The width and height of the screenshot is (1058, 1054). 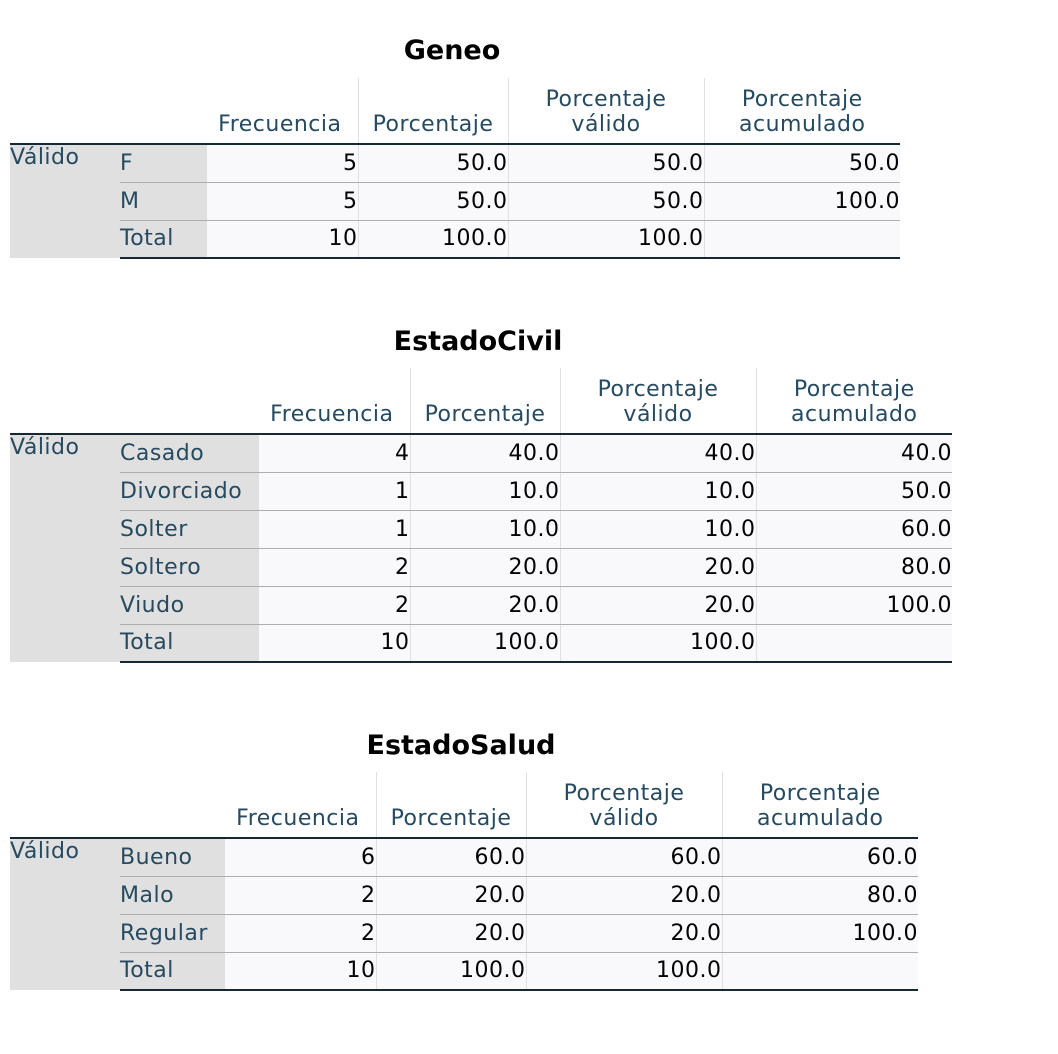 I want to click on table-row: M 5 50.0 50.0 100.0, so click(x=455, y=201).